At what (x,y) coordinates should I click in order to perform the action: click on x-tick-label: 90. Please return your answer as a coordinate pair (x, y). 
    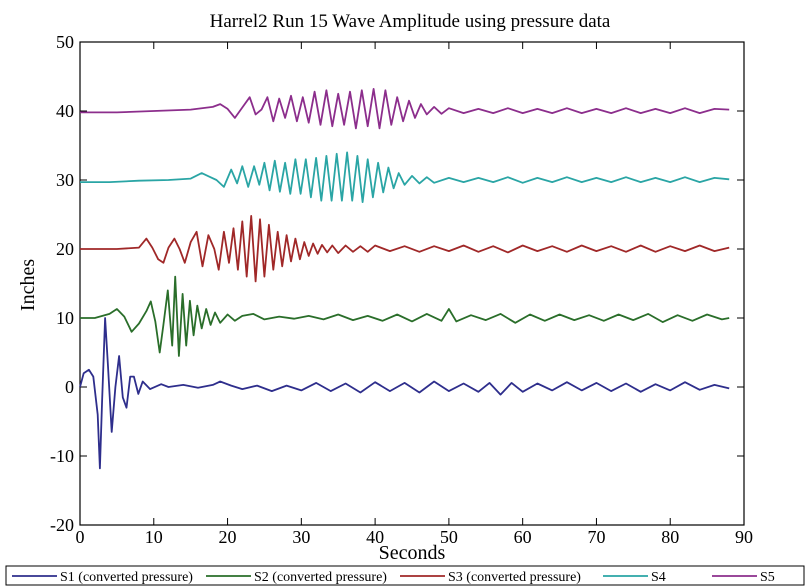
    Looking at the image, I should click on (744, 537).